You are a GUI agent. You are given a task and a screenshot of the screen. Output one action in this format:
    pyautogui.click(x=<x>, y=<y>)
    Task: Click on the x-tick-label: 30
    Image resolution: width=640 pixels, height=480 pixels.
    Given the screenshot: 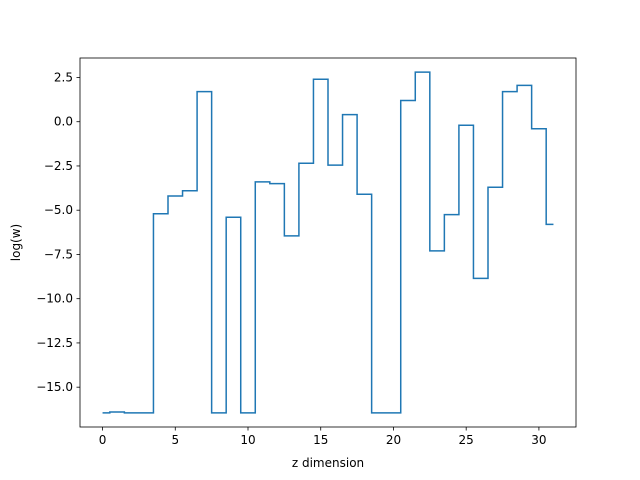 What is the action you would take?
    pyautogui.click(x=538, y=440)
    